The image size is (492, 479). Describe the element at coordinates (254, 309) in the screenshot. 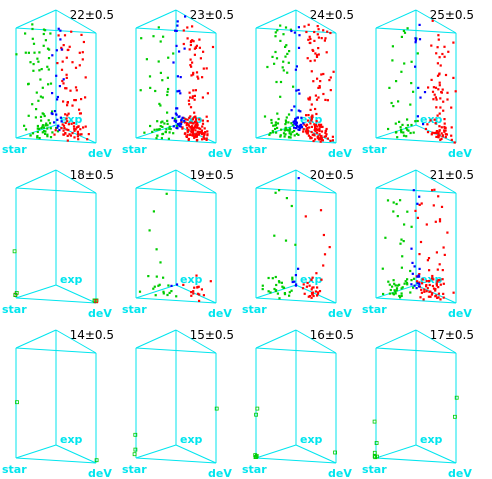

I see `vertex-label-star: star` at that location.